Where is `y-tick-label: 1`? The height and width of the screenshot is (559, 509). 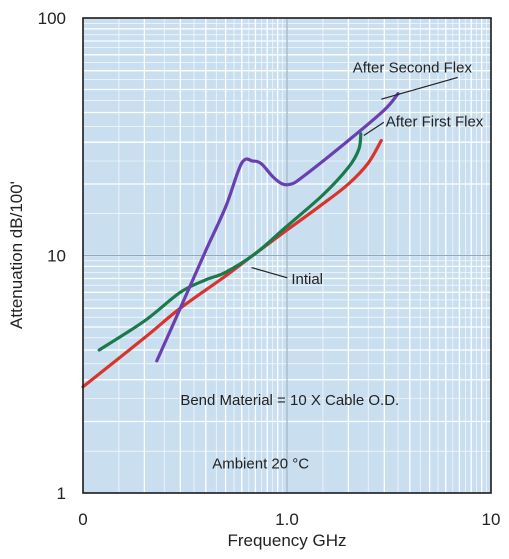 y-tick-label: 1 is located at coordinates (61, 493).